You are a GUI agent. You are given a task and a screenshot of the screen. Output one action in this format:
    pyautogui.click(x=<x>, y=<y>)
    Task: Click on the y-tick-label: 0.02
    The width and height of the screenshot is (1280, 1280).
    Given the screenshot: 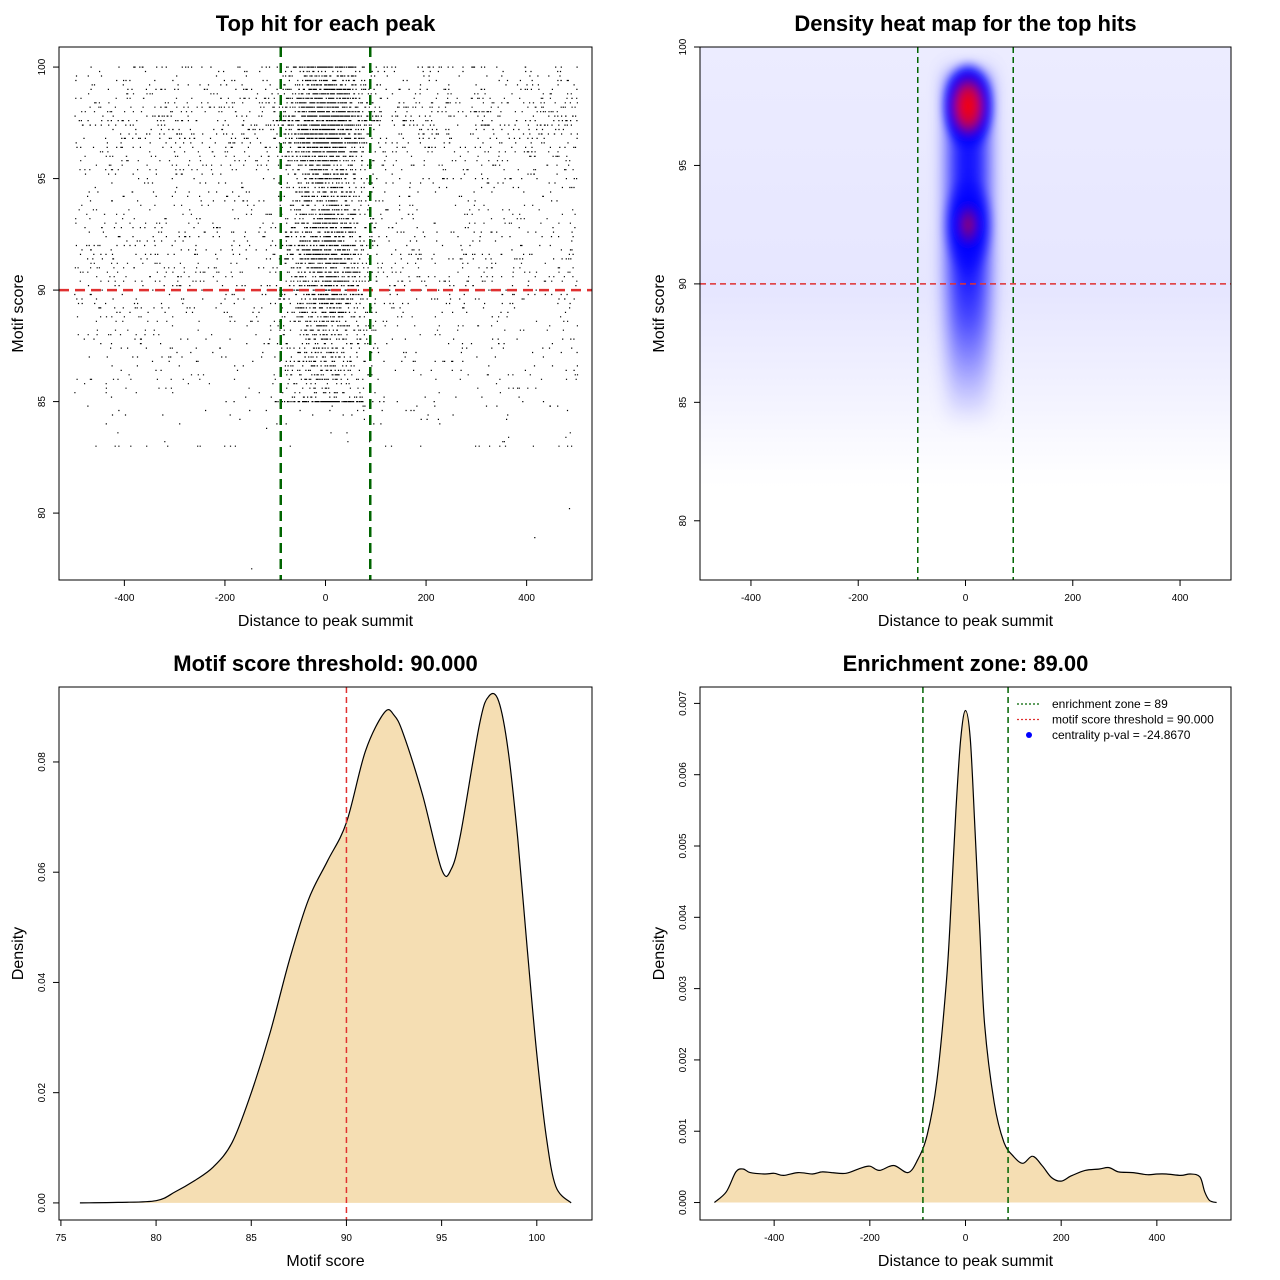 What is the action you would take?
    pyautogui.click(x=42, y=1093)
    